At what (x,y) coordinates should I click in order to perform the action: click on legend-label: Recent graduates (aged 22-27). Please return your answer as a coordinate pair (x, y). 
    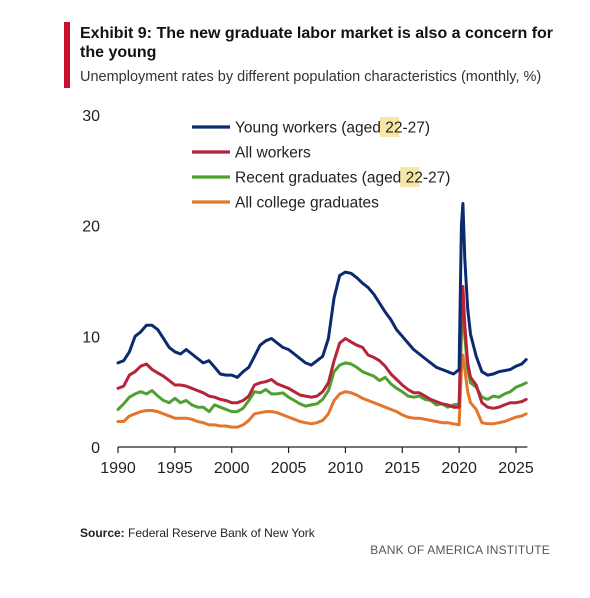
    Looking at the image, I should click on (342, 178).